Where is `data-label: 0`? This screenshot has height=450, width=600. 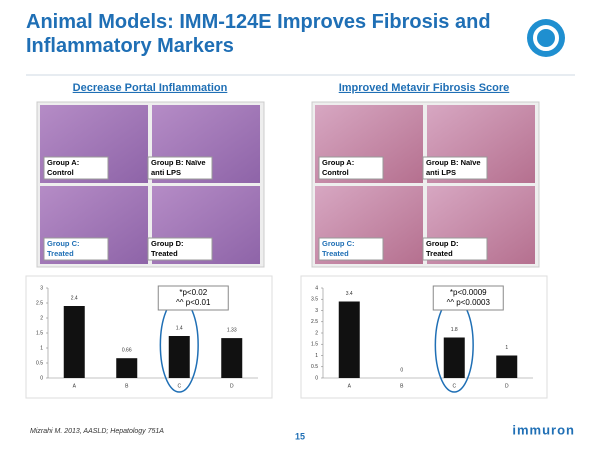 data-label: 0 is located at coordinates (401, 370).